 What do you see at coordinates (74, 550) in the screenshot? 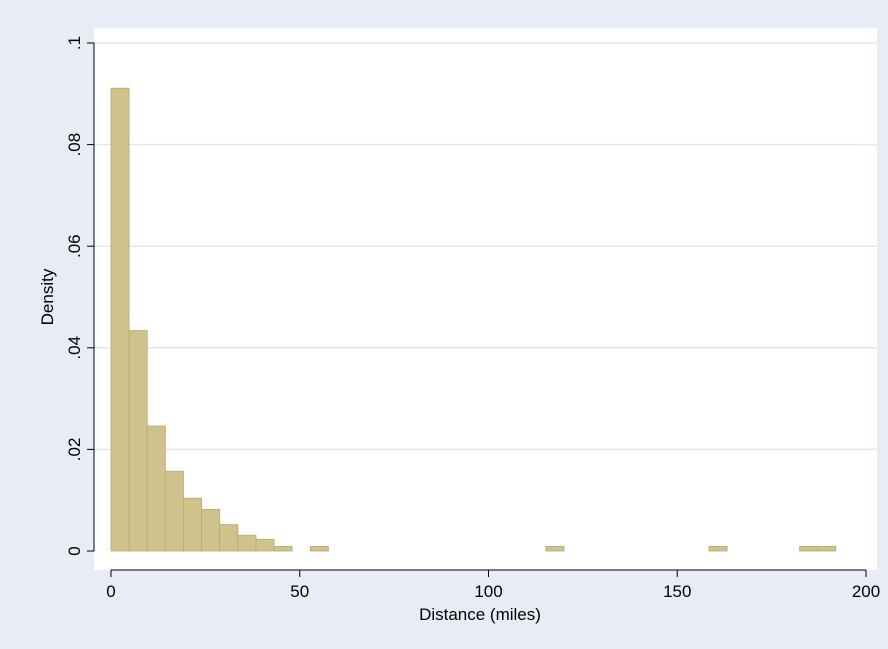
I see `y-tick-label: 0` at bounding box center [74, 550].